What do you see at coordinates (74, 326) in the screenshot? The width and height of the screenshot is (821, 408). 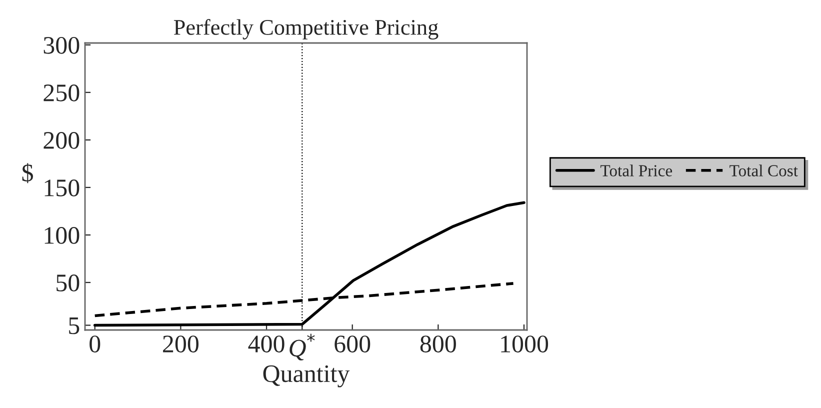 I see `y-tick-label: 5` at bounding box center [74, 326].